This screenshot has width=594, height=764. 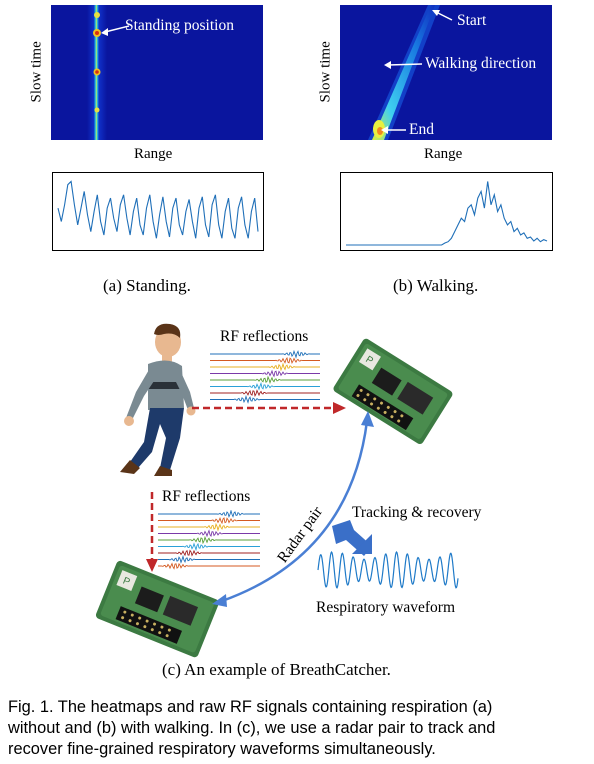 What do you see at coordinates (421, 130) in the screenshot?
I see `panel-b-annotation-end: End` at bounding box center [421, 130].